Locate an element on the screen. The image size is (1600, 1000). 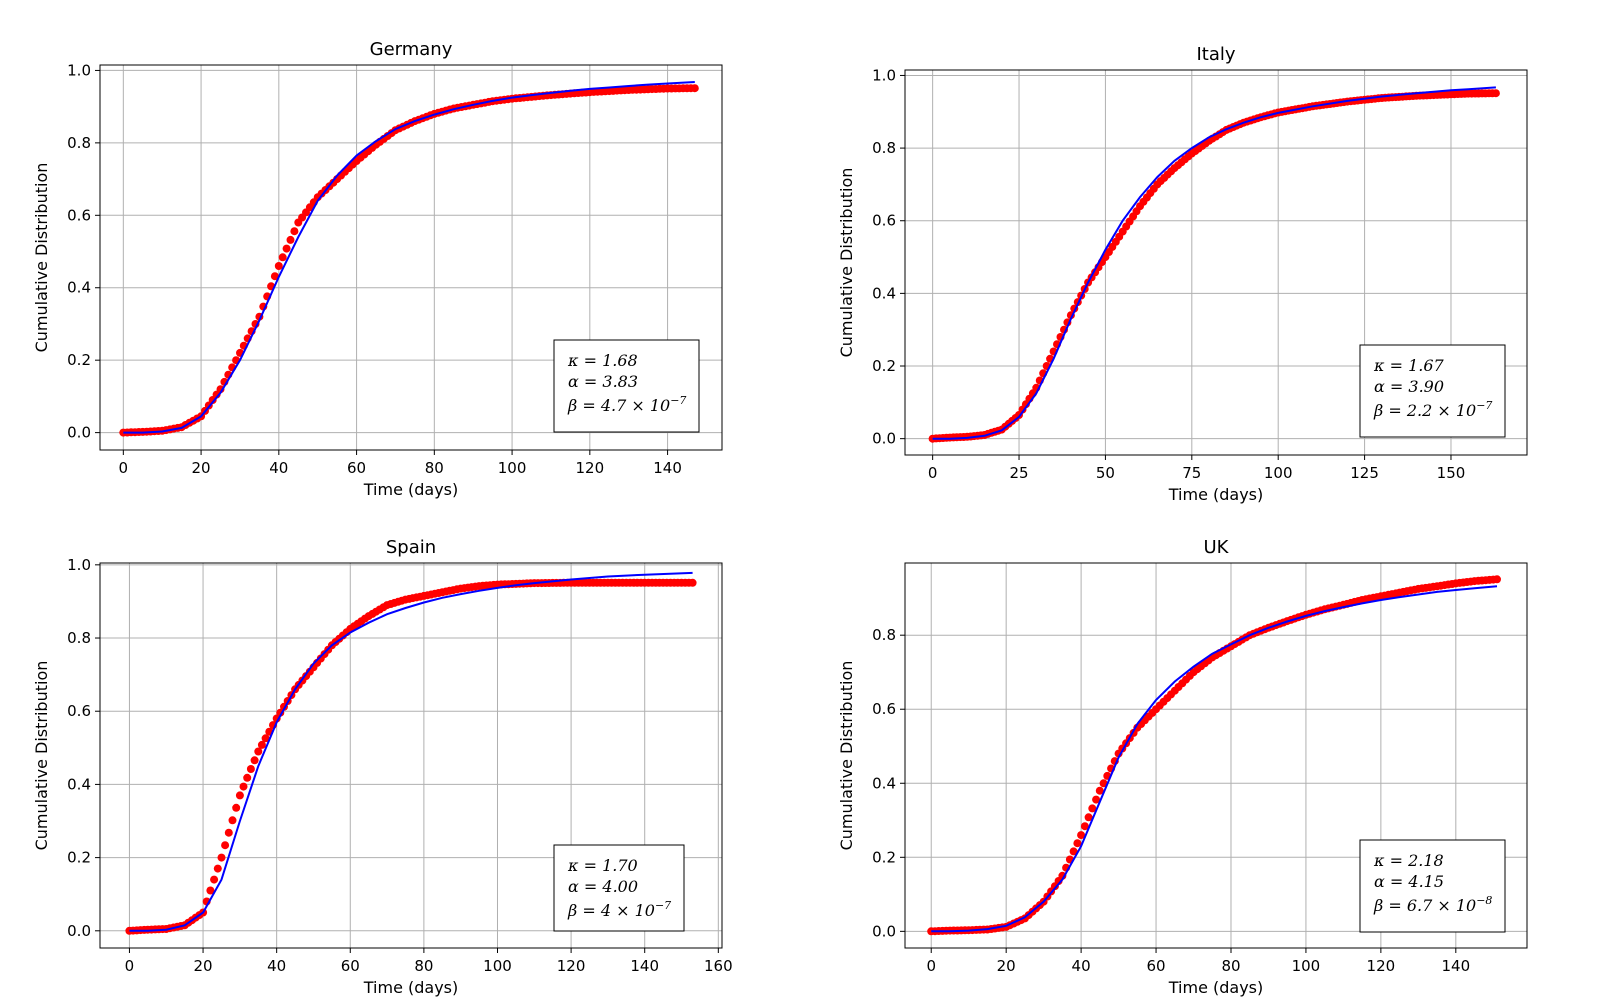
fit-line-italy is located at coordinates (1214, 263).